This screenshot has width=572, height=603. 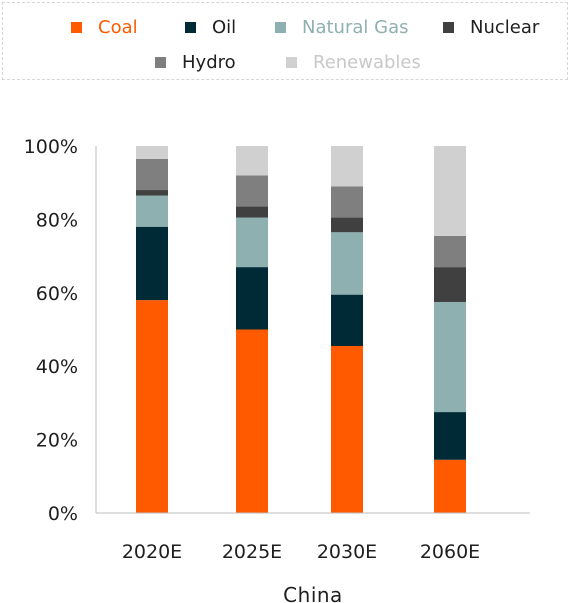 What do you see at coordinates (252, 421) in the screenshot?
I see `bar-segment-coal-2025e` at bounding box center [252, 421].